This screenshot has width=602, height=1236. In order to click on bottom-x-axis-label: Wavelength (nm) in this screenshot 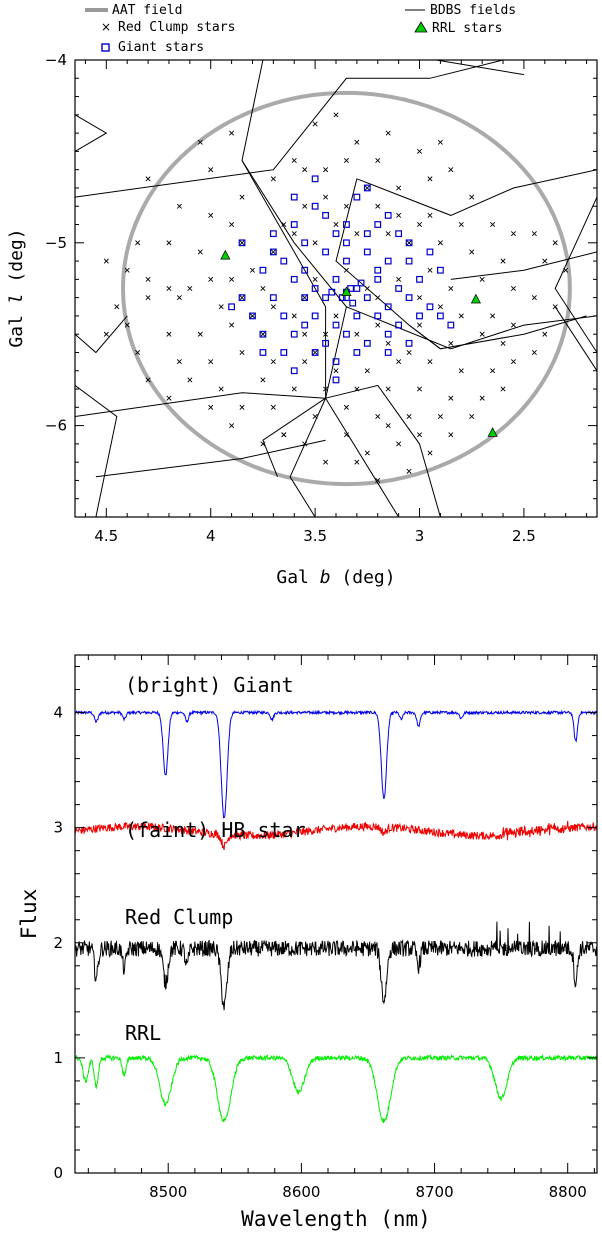, I will do `click(336, 1219)`.